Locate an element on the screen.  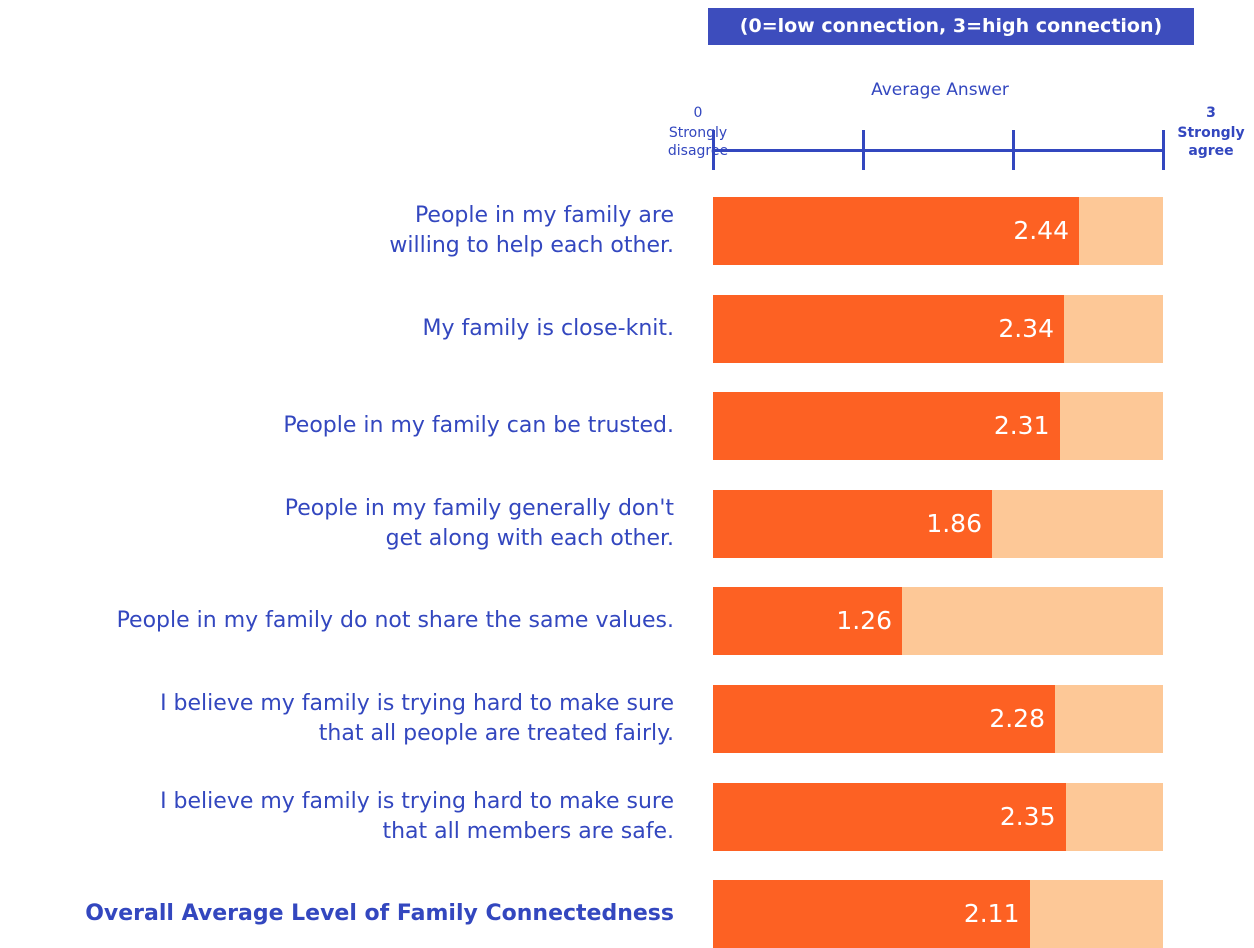
value-label: 1.26 is located at coordinates (864, 621).